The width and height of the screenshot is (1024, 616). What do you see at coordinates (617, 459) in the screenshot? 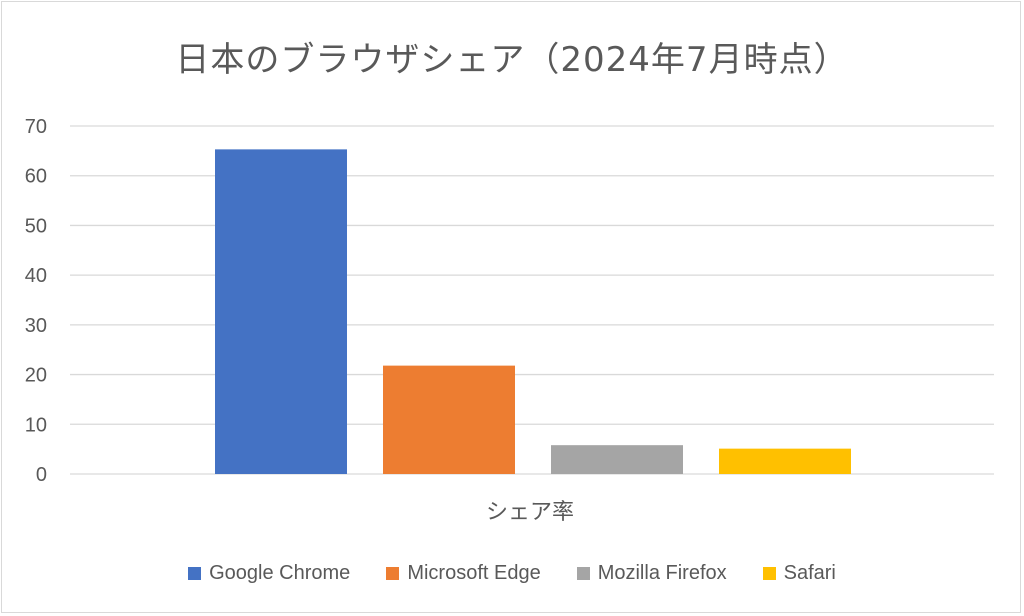
I see `bar-mozilla-firefox` at bounding box center [617, 459].